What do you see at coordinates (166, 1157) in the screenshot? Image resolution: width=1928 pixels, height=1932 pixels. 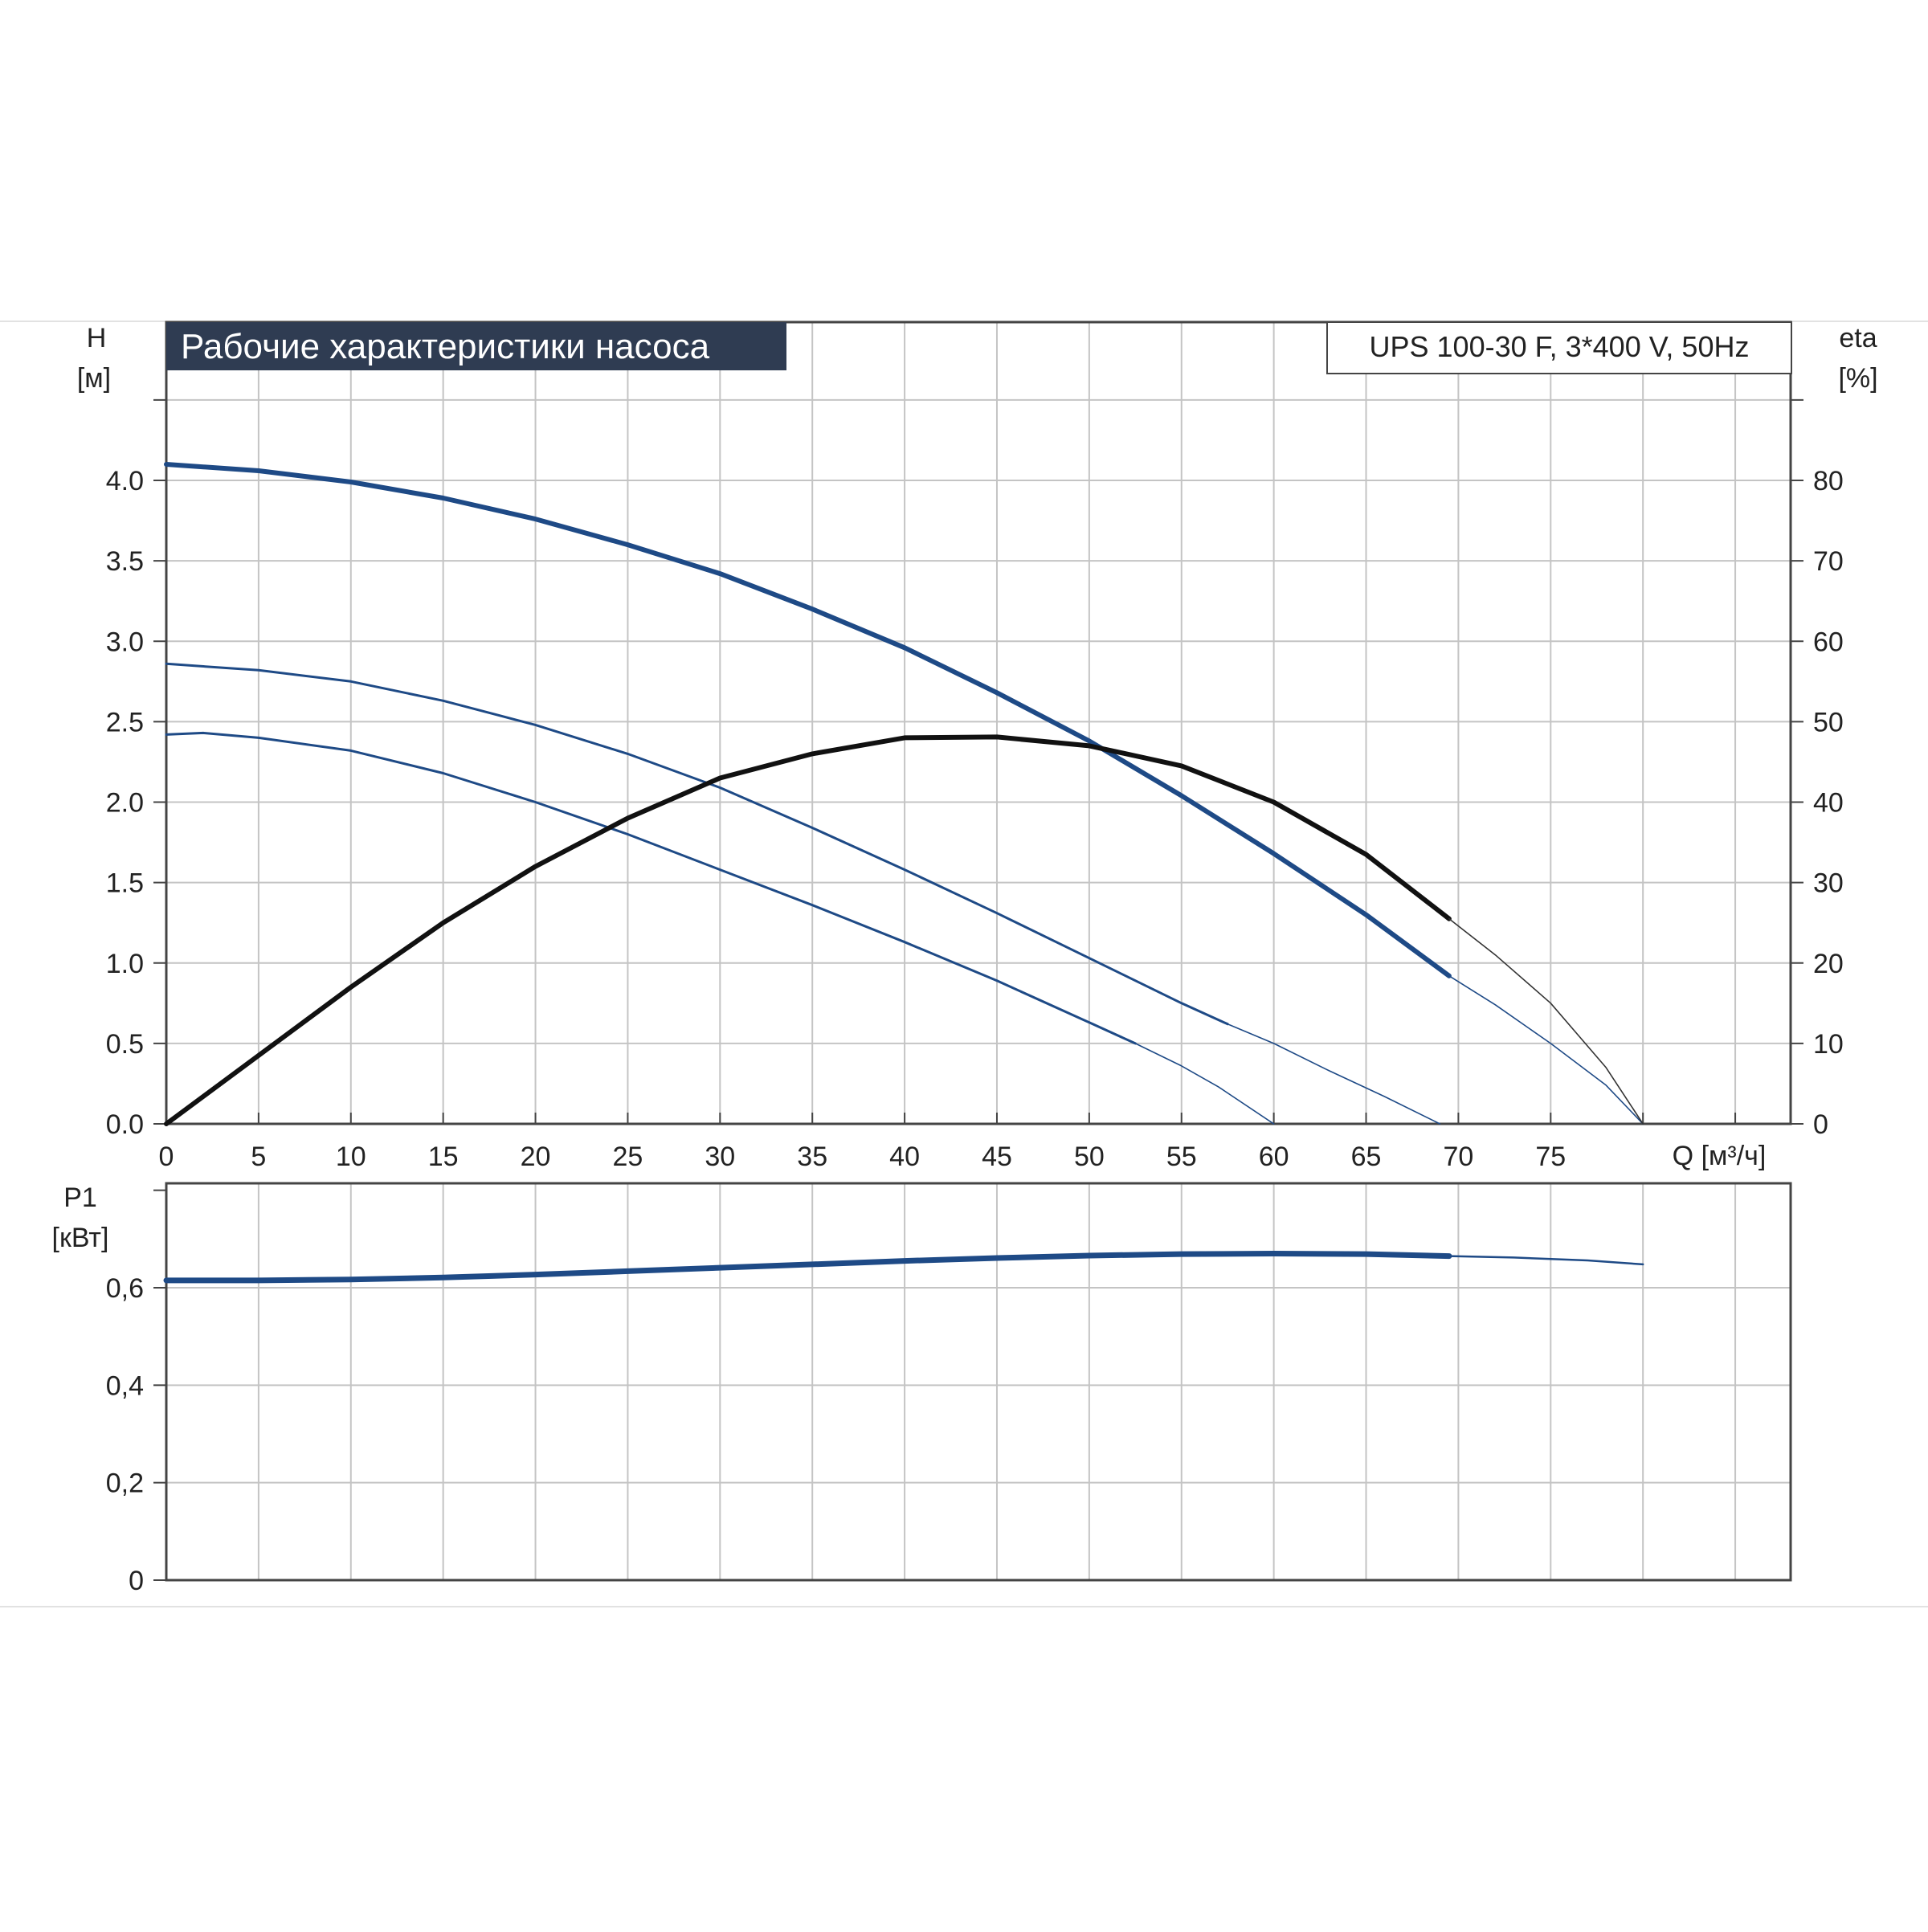 I see `q-tick-label: 0` at bounding box center [166, 1157].